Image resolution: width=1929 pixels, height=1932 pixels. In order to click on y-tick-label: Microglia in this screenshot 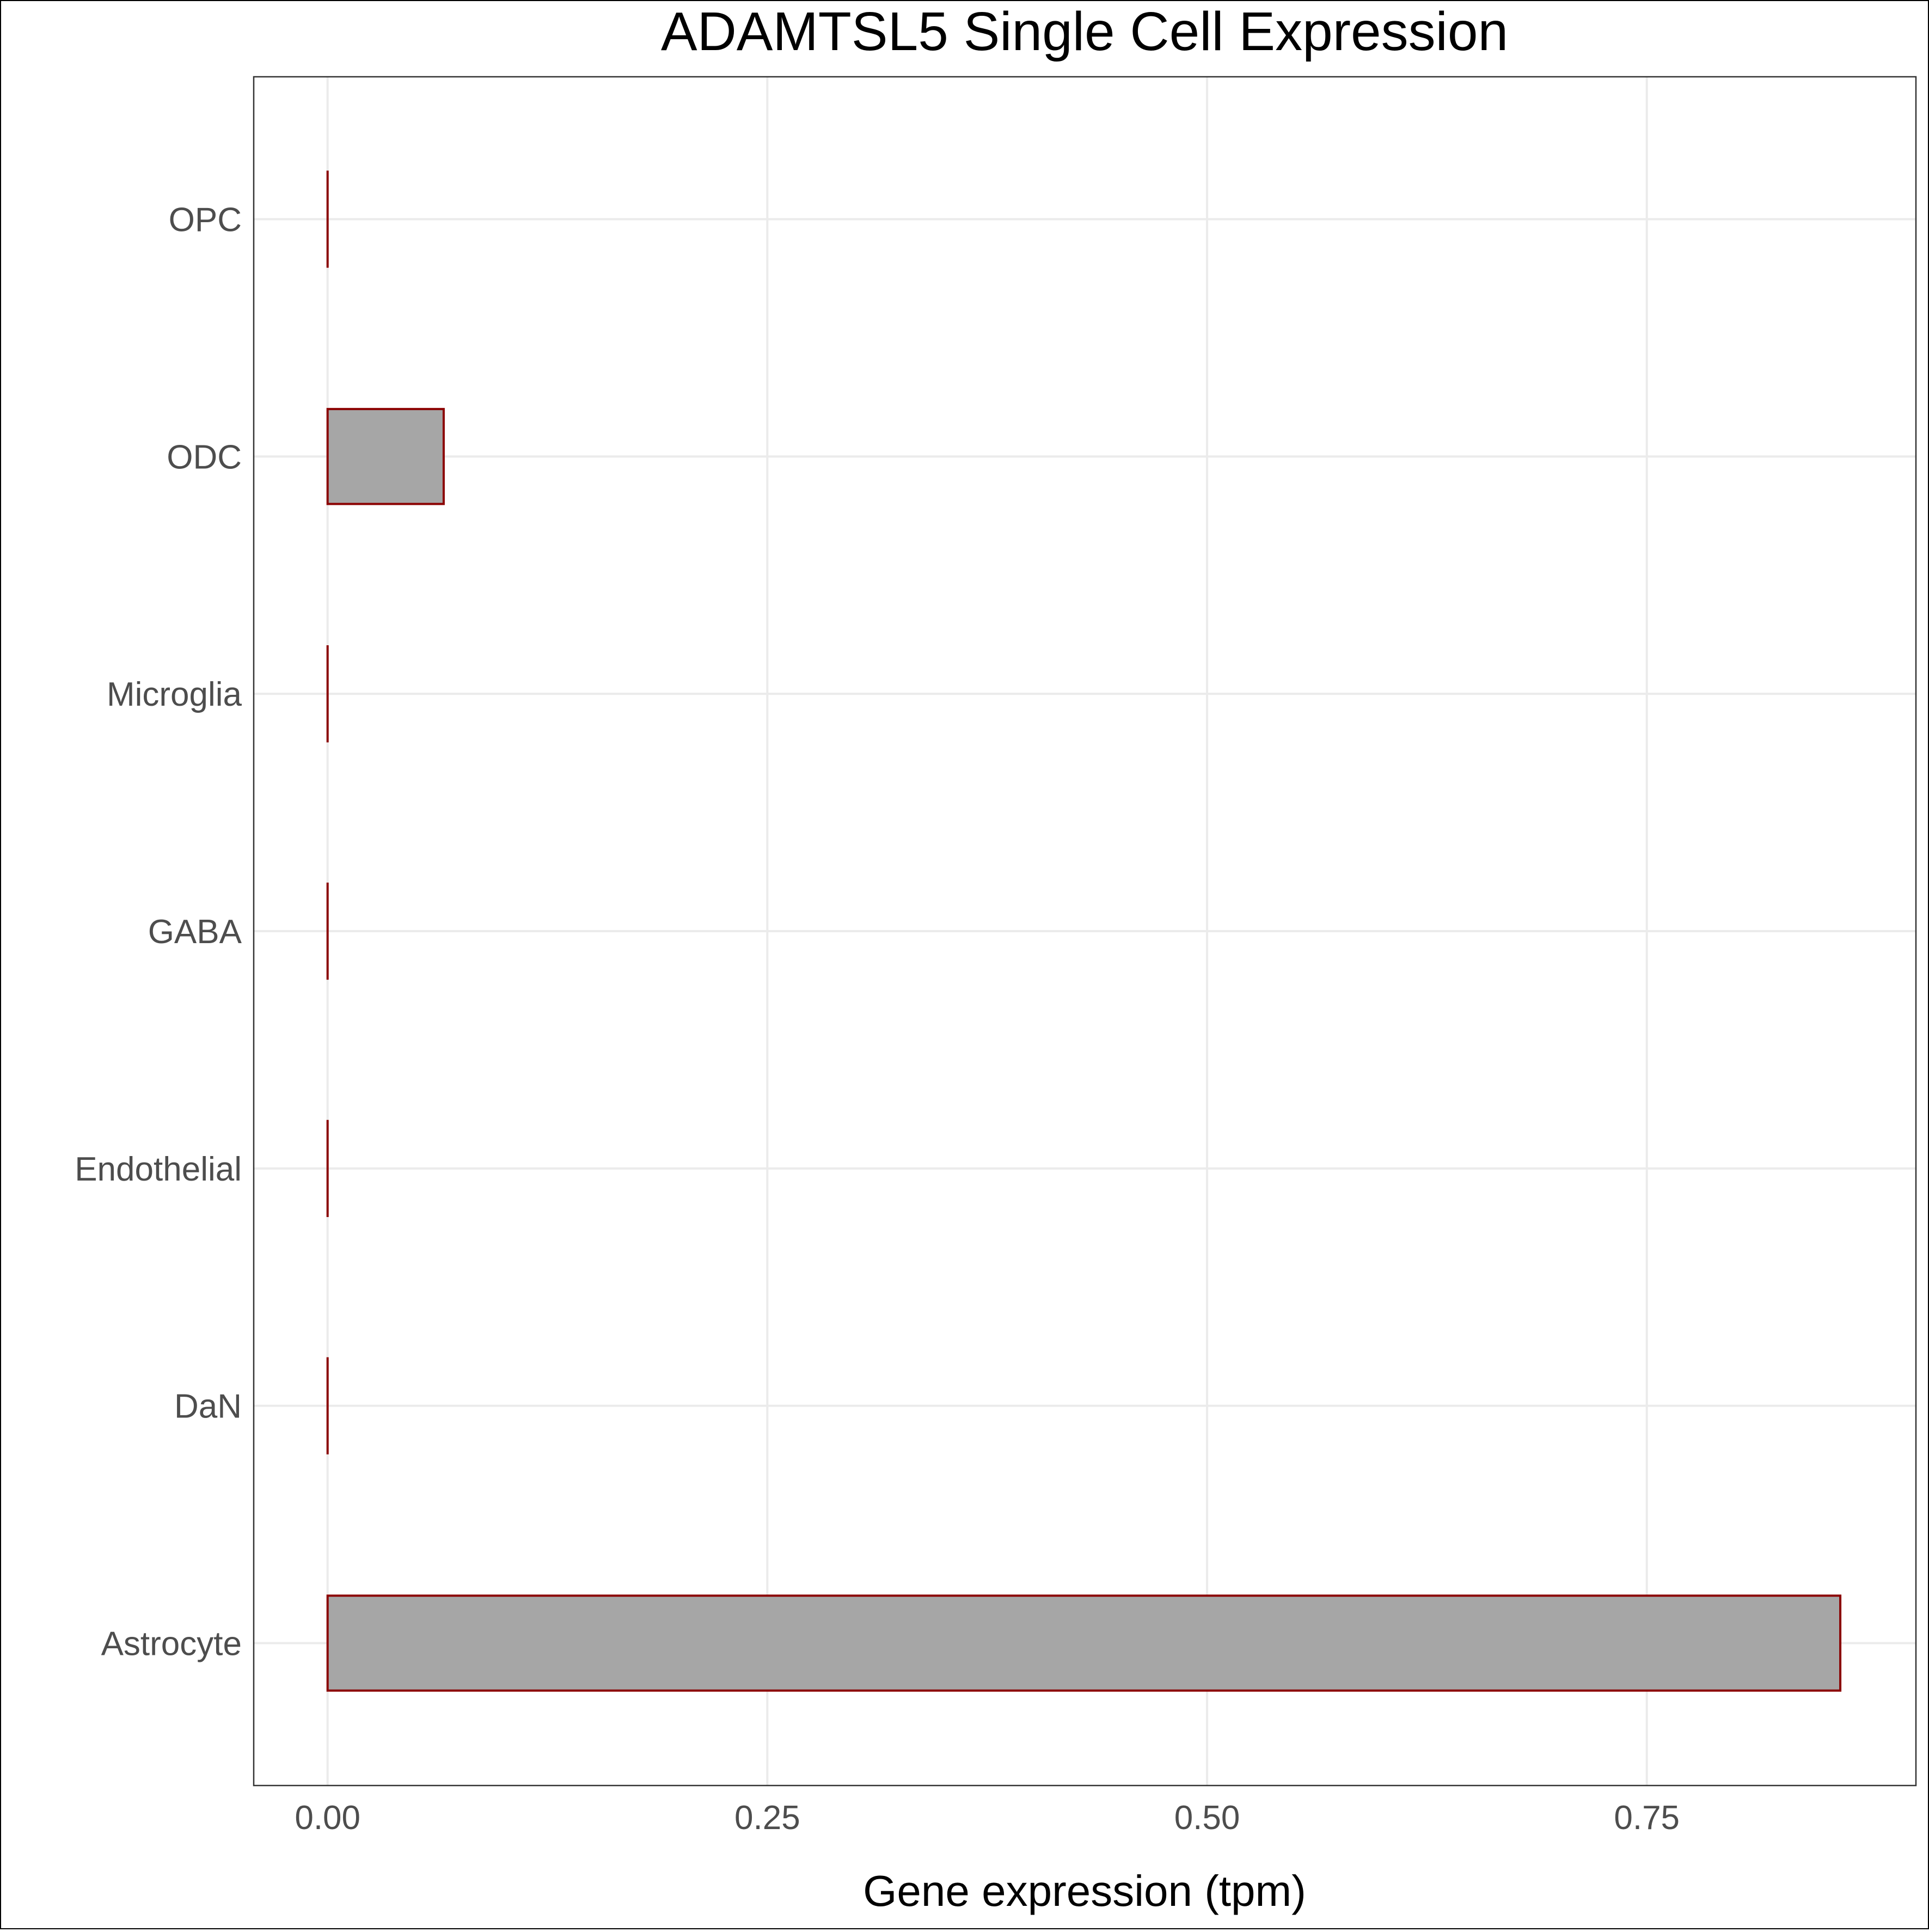, I will do `click(174, 695)`.